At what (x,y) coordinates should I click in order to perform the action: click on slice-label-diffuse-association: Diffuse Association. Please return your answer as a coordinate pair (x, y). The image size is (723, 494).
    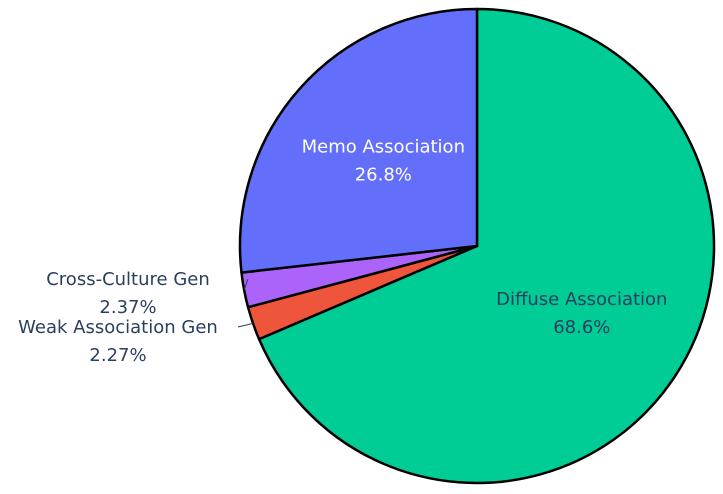
    Looking at the image, I should click on (581, 299).